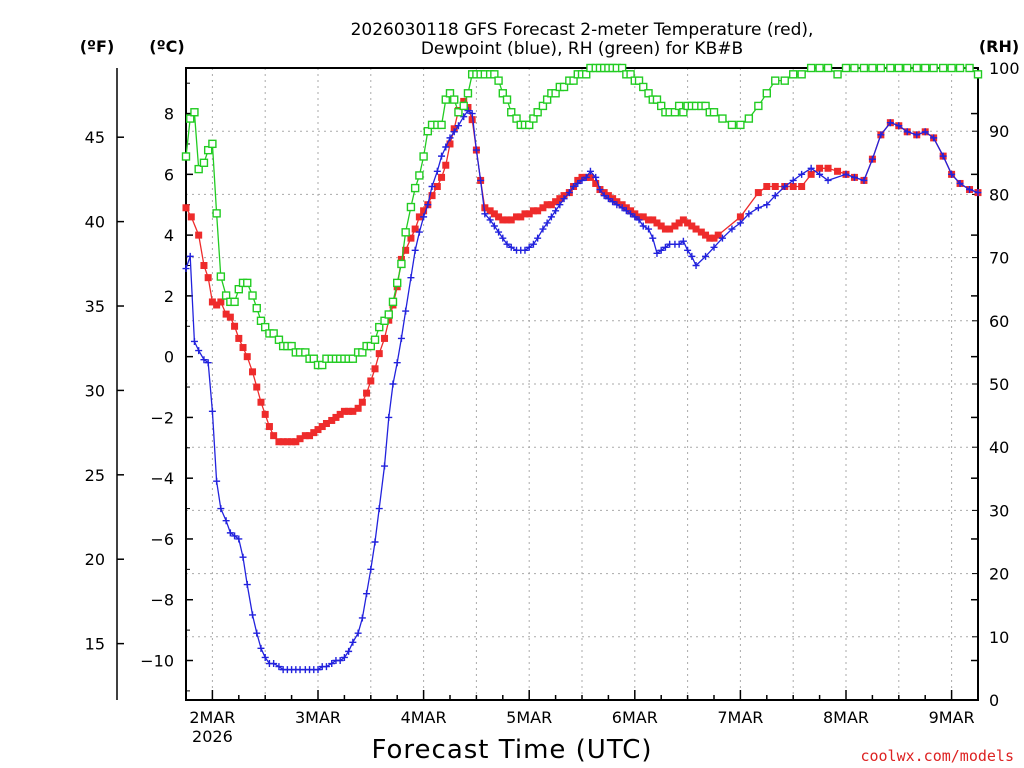  I want to click on rh-tick-label: 90, so click(999, 131).